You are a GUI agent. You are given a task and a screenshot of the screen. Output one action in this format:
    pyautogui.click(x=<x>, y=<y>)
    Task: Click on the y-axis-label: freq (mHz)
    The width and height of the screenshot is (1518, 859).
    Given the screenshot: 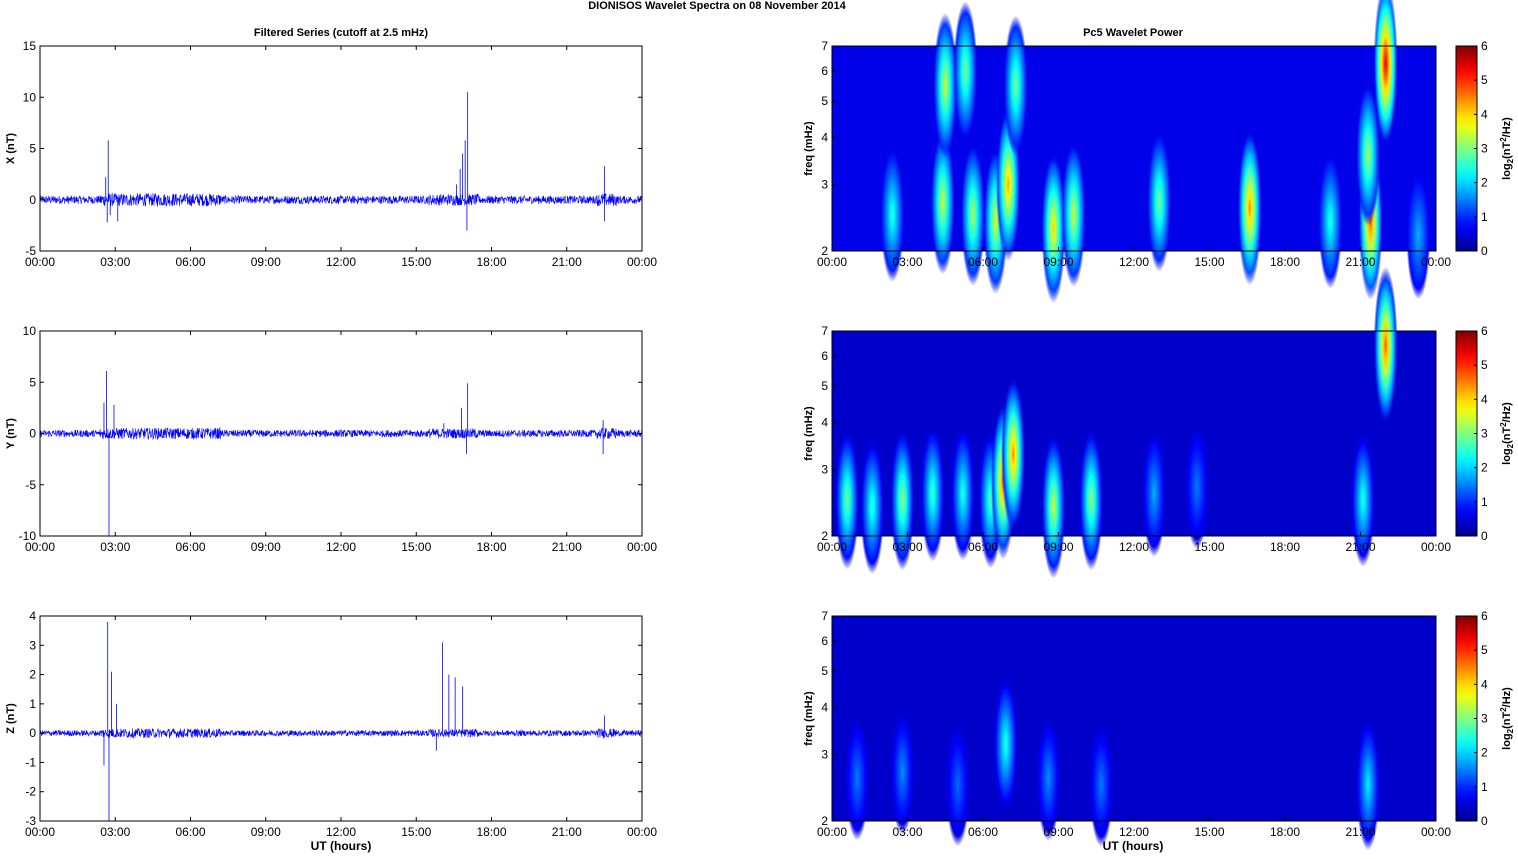 What is the action you would take?
    pyautogui.click(x=809, y=148)
    